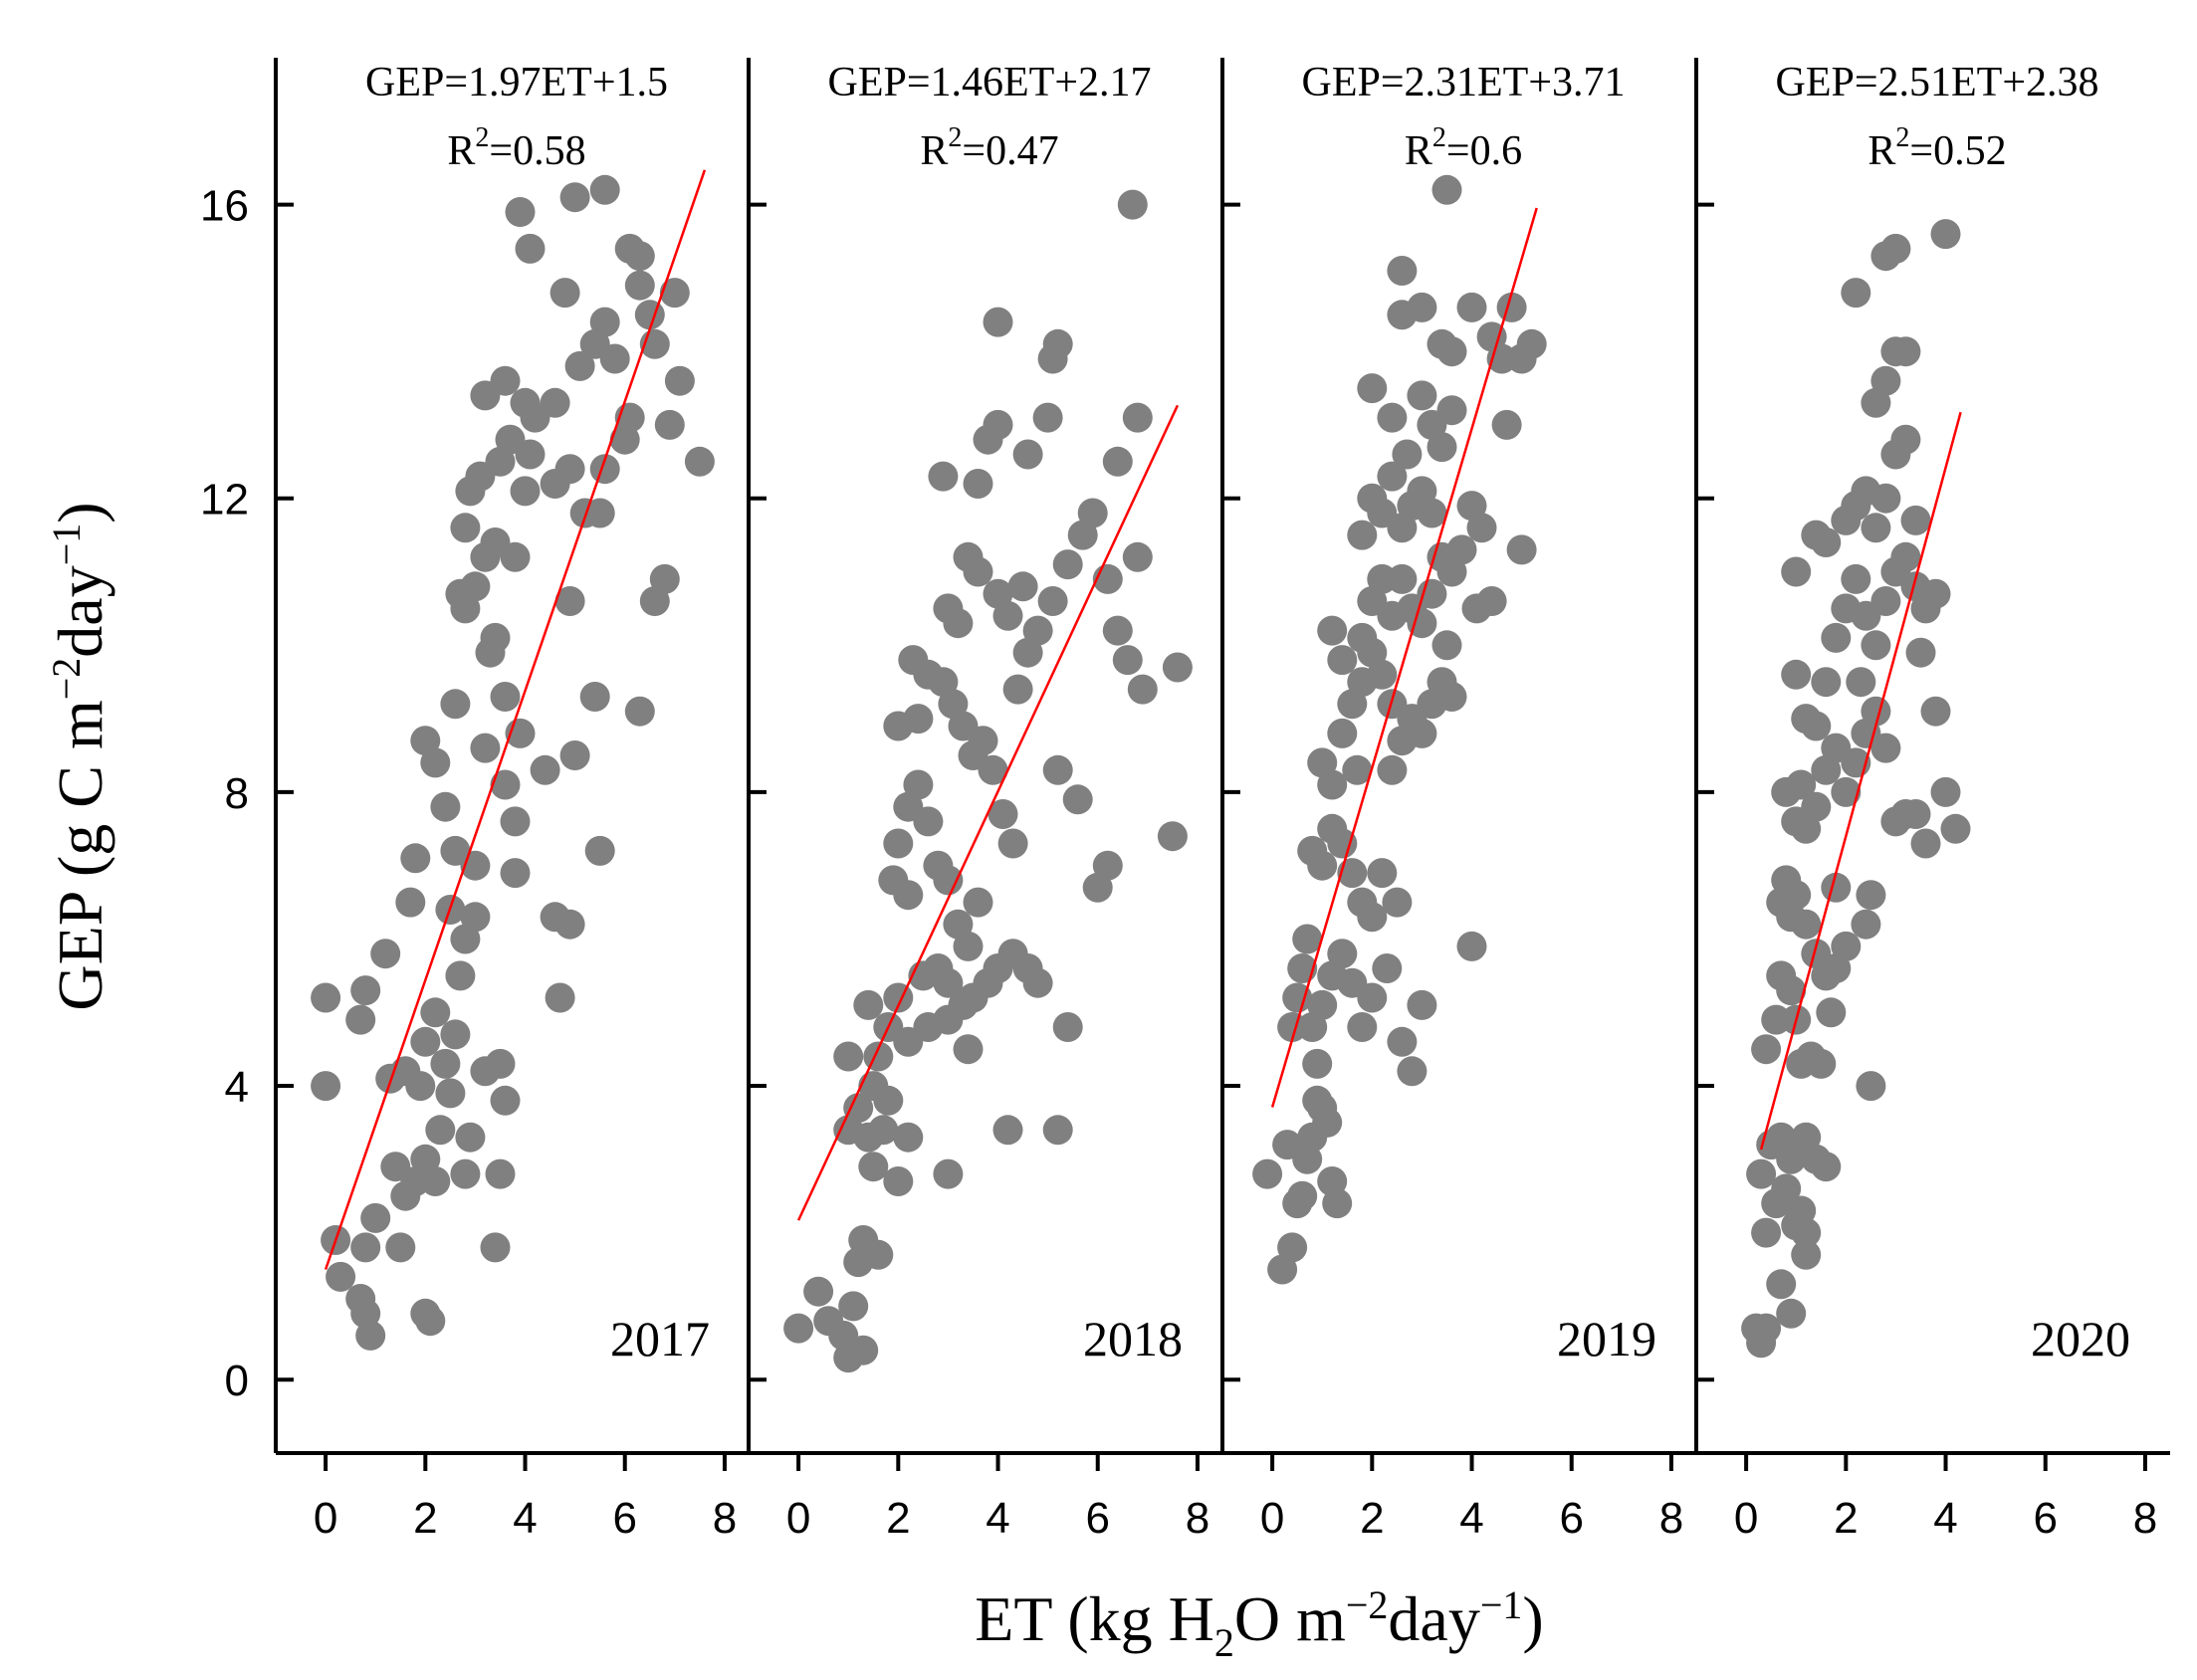 The width and height of the screenshot is (2197, 1680). I want to click on y-tick-label-8: 8, so click(237, 793).